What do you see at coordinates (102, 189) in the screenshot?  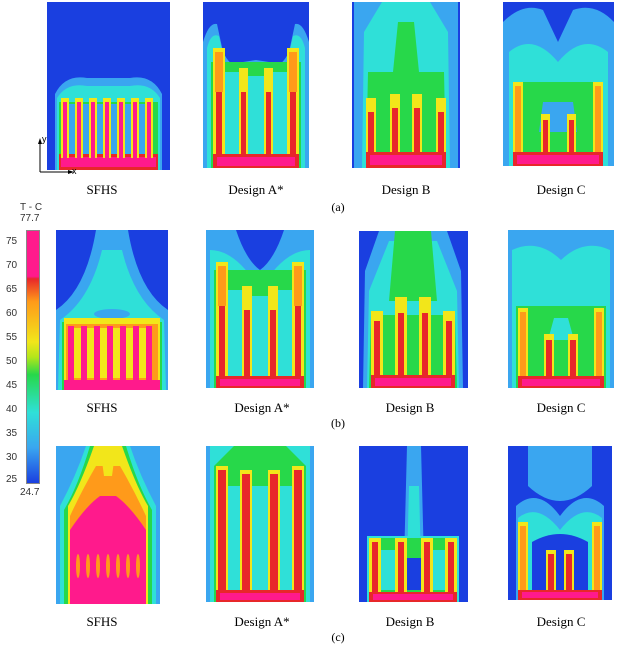 I see `label-a-sfhs: SFHS` at bounding box center [102, 189].